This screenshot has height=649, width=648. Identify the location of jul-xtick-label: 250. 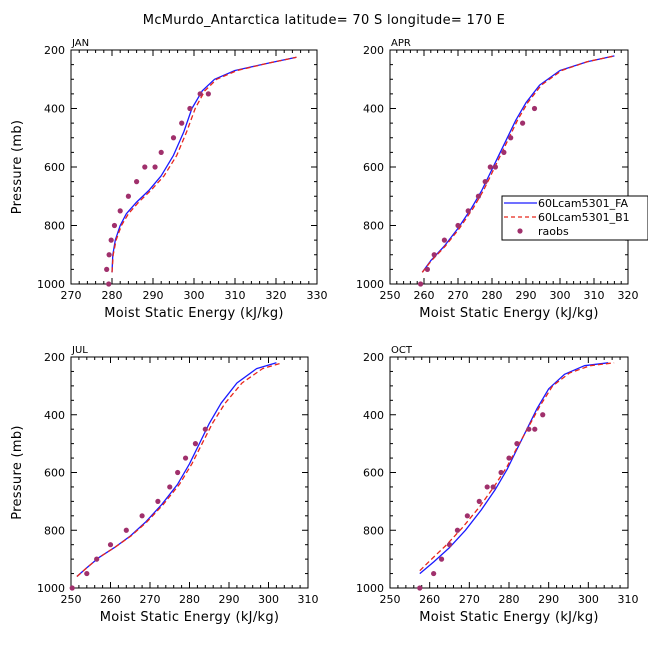
(71, 599).